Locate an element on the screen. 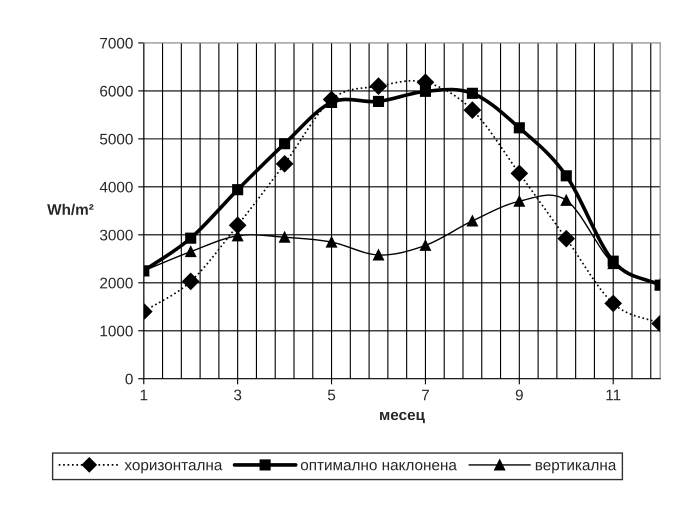 This screenshot has width=675, height=505. y-tick-label: 3000 is located at coordinates (116, 235).